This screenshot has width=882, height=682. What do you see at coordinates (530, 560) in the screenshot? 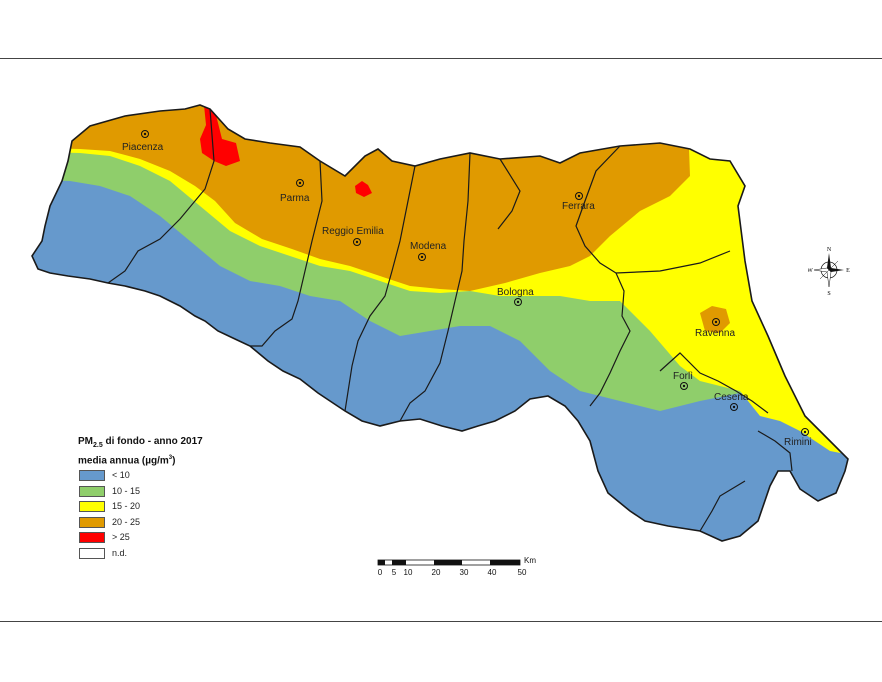
I see `scale-unit: Km` at bounding box center [530, 560].